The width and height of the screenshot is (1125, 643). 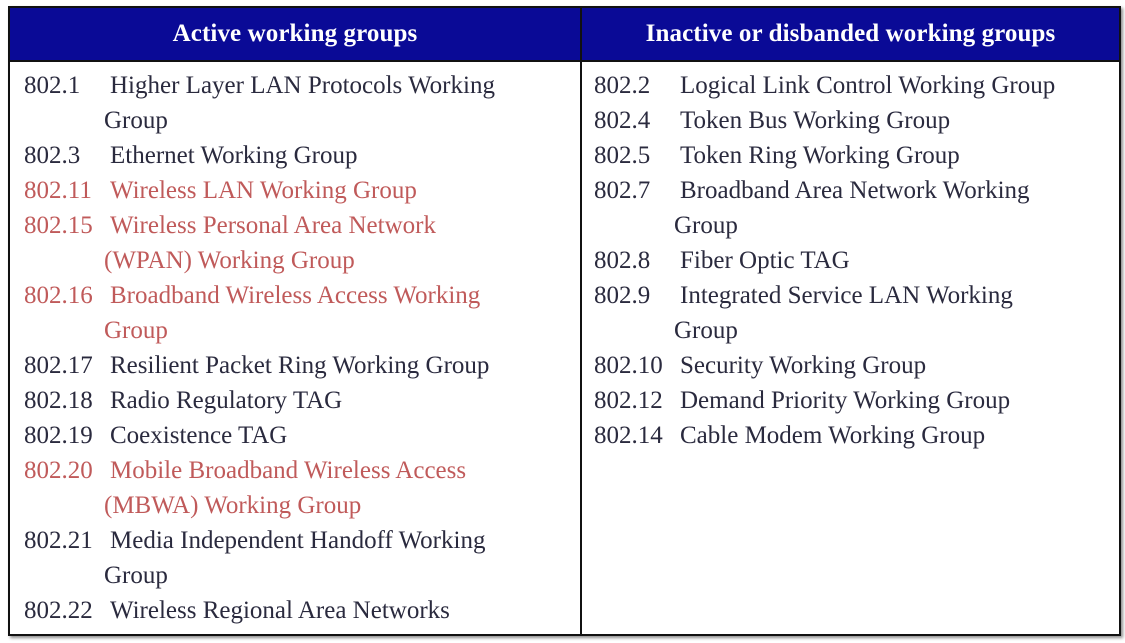 I want to click on group-name-line: Radio Regulatory TAG, so click(x=226, y=400).